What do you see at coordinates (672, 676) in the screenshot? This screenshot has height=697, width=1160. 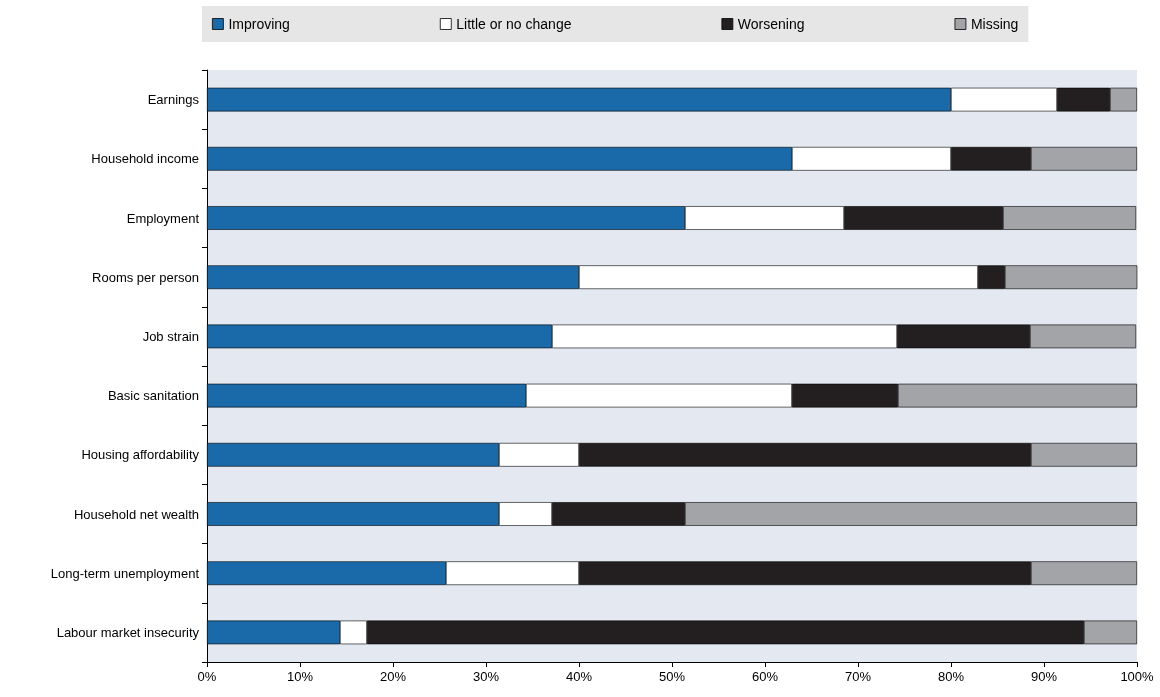 I see `x-tick-label: 50%` at bounding box center [672, 676].